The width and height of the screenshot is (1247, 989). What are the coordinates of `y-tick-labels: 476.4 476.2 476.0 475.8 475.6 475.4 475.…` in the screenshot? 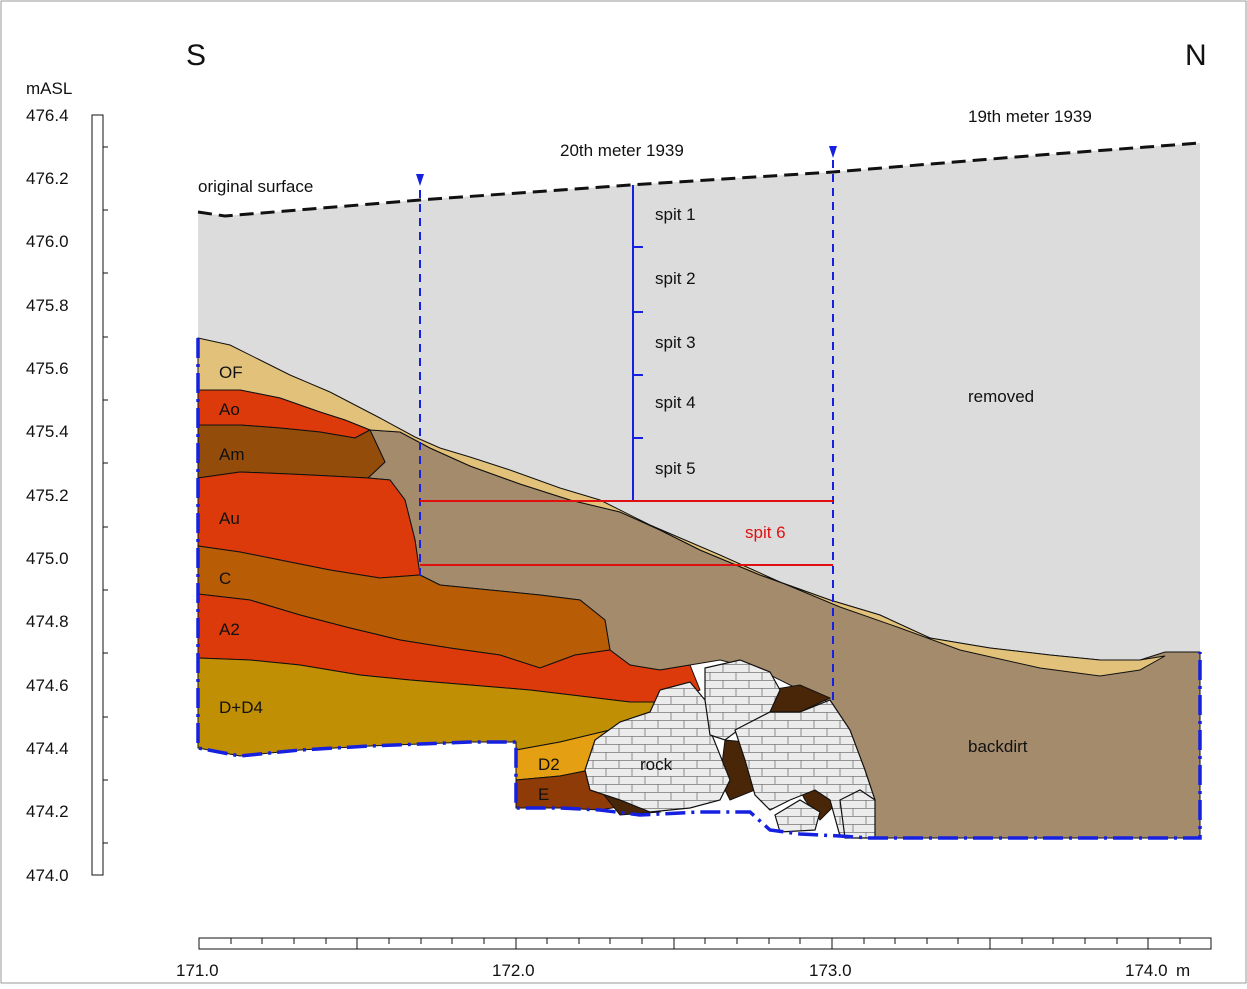 It's located at (47, 495).